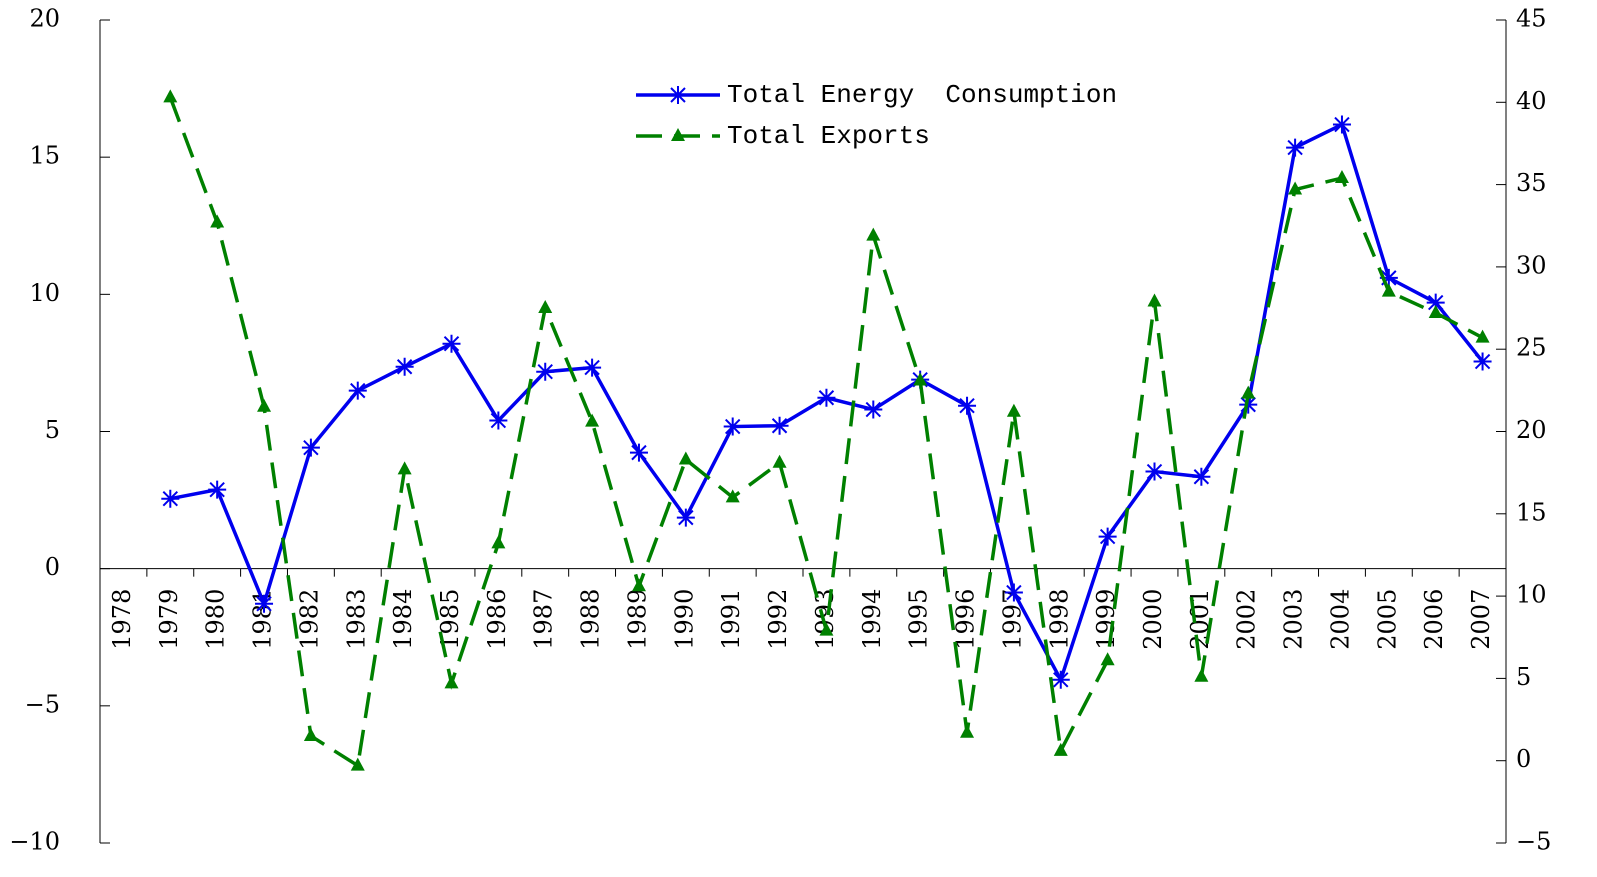 This screenshot has height=877, width=1597. I want to click on y-tick-label: −10, so click(34, 842).